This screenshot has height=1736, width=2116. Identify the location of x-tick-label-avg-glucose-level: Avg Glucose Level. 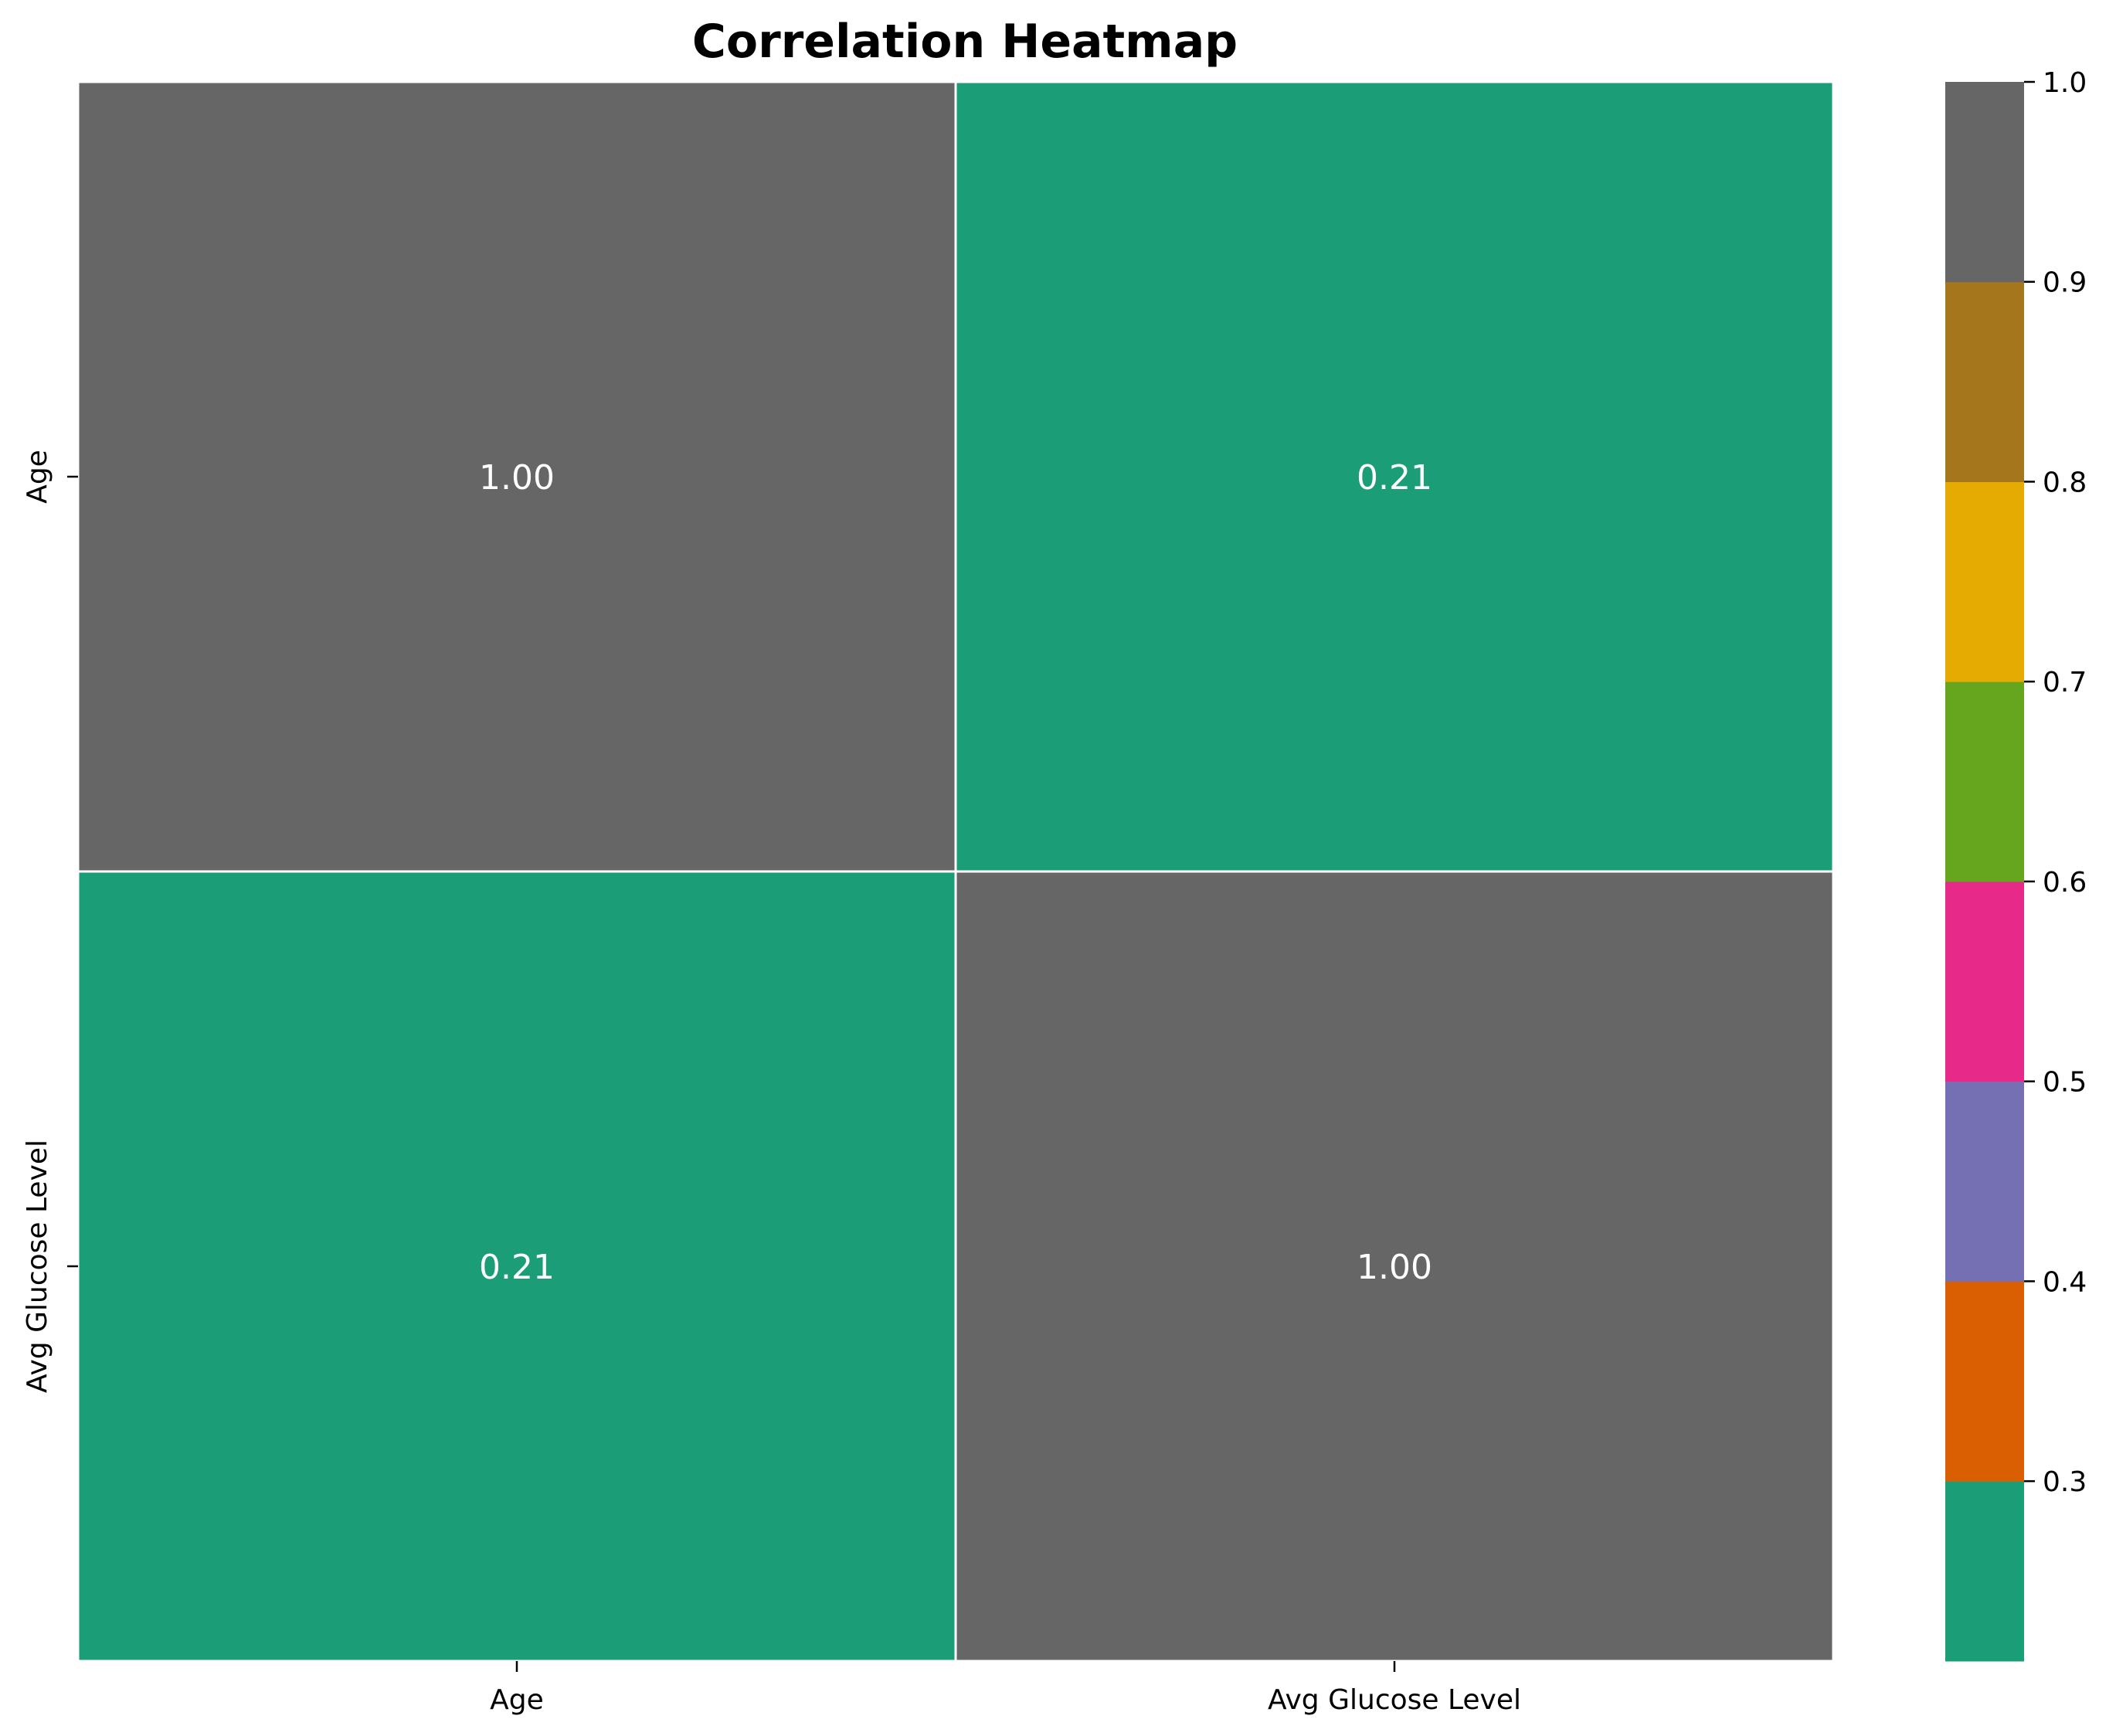
(1395, 1700).